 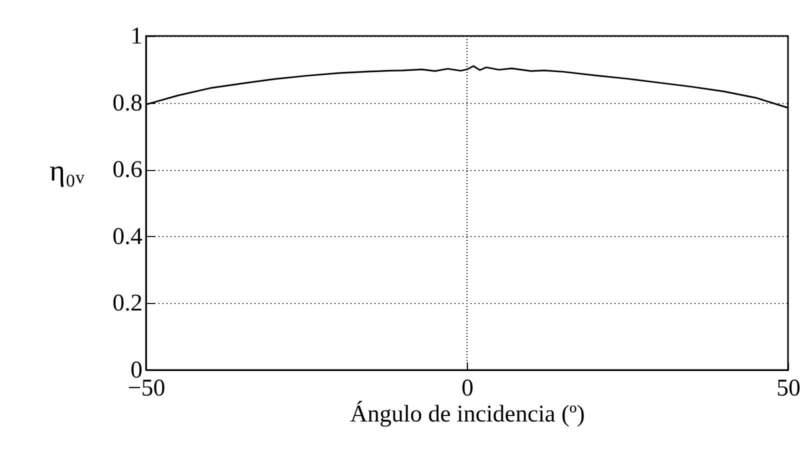 What do you see at coordinates (468, 389) in the screenshot?
I see `x-tick-label: 0` at bounding box center [468, 389].